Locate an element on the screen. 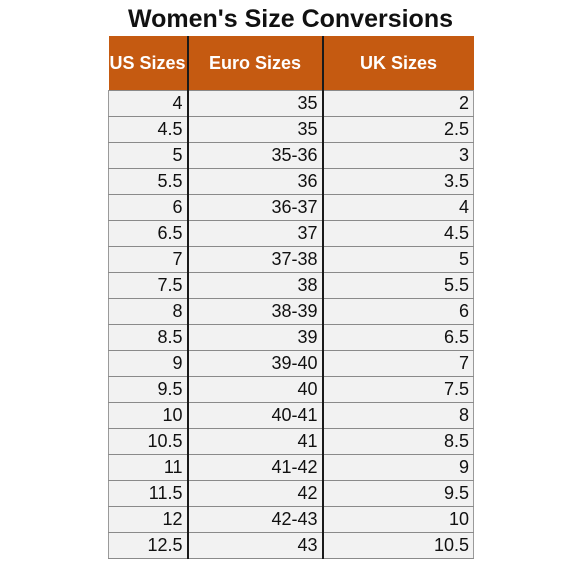 The image size is (580, 580). cell-uk-size: 6.5 is located at coordinates (398, 337).